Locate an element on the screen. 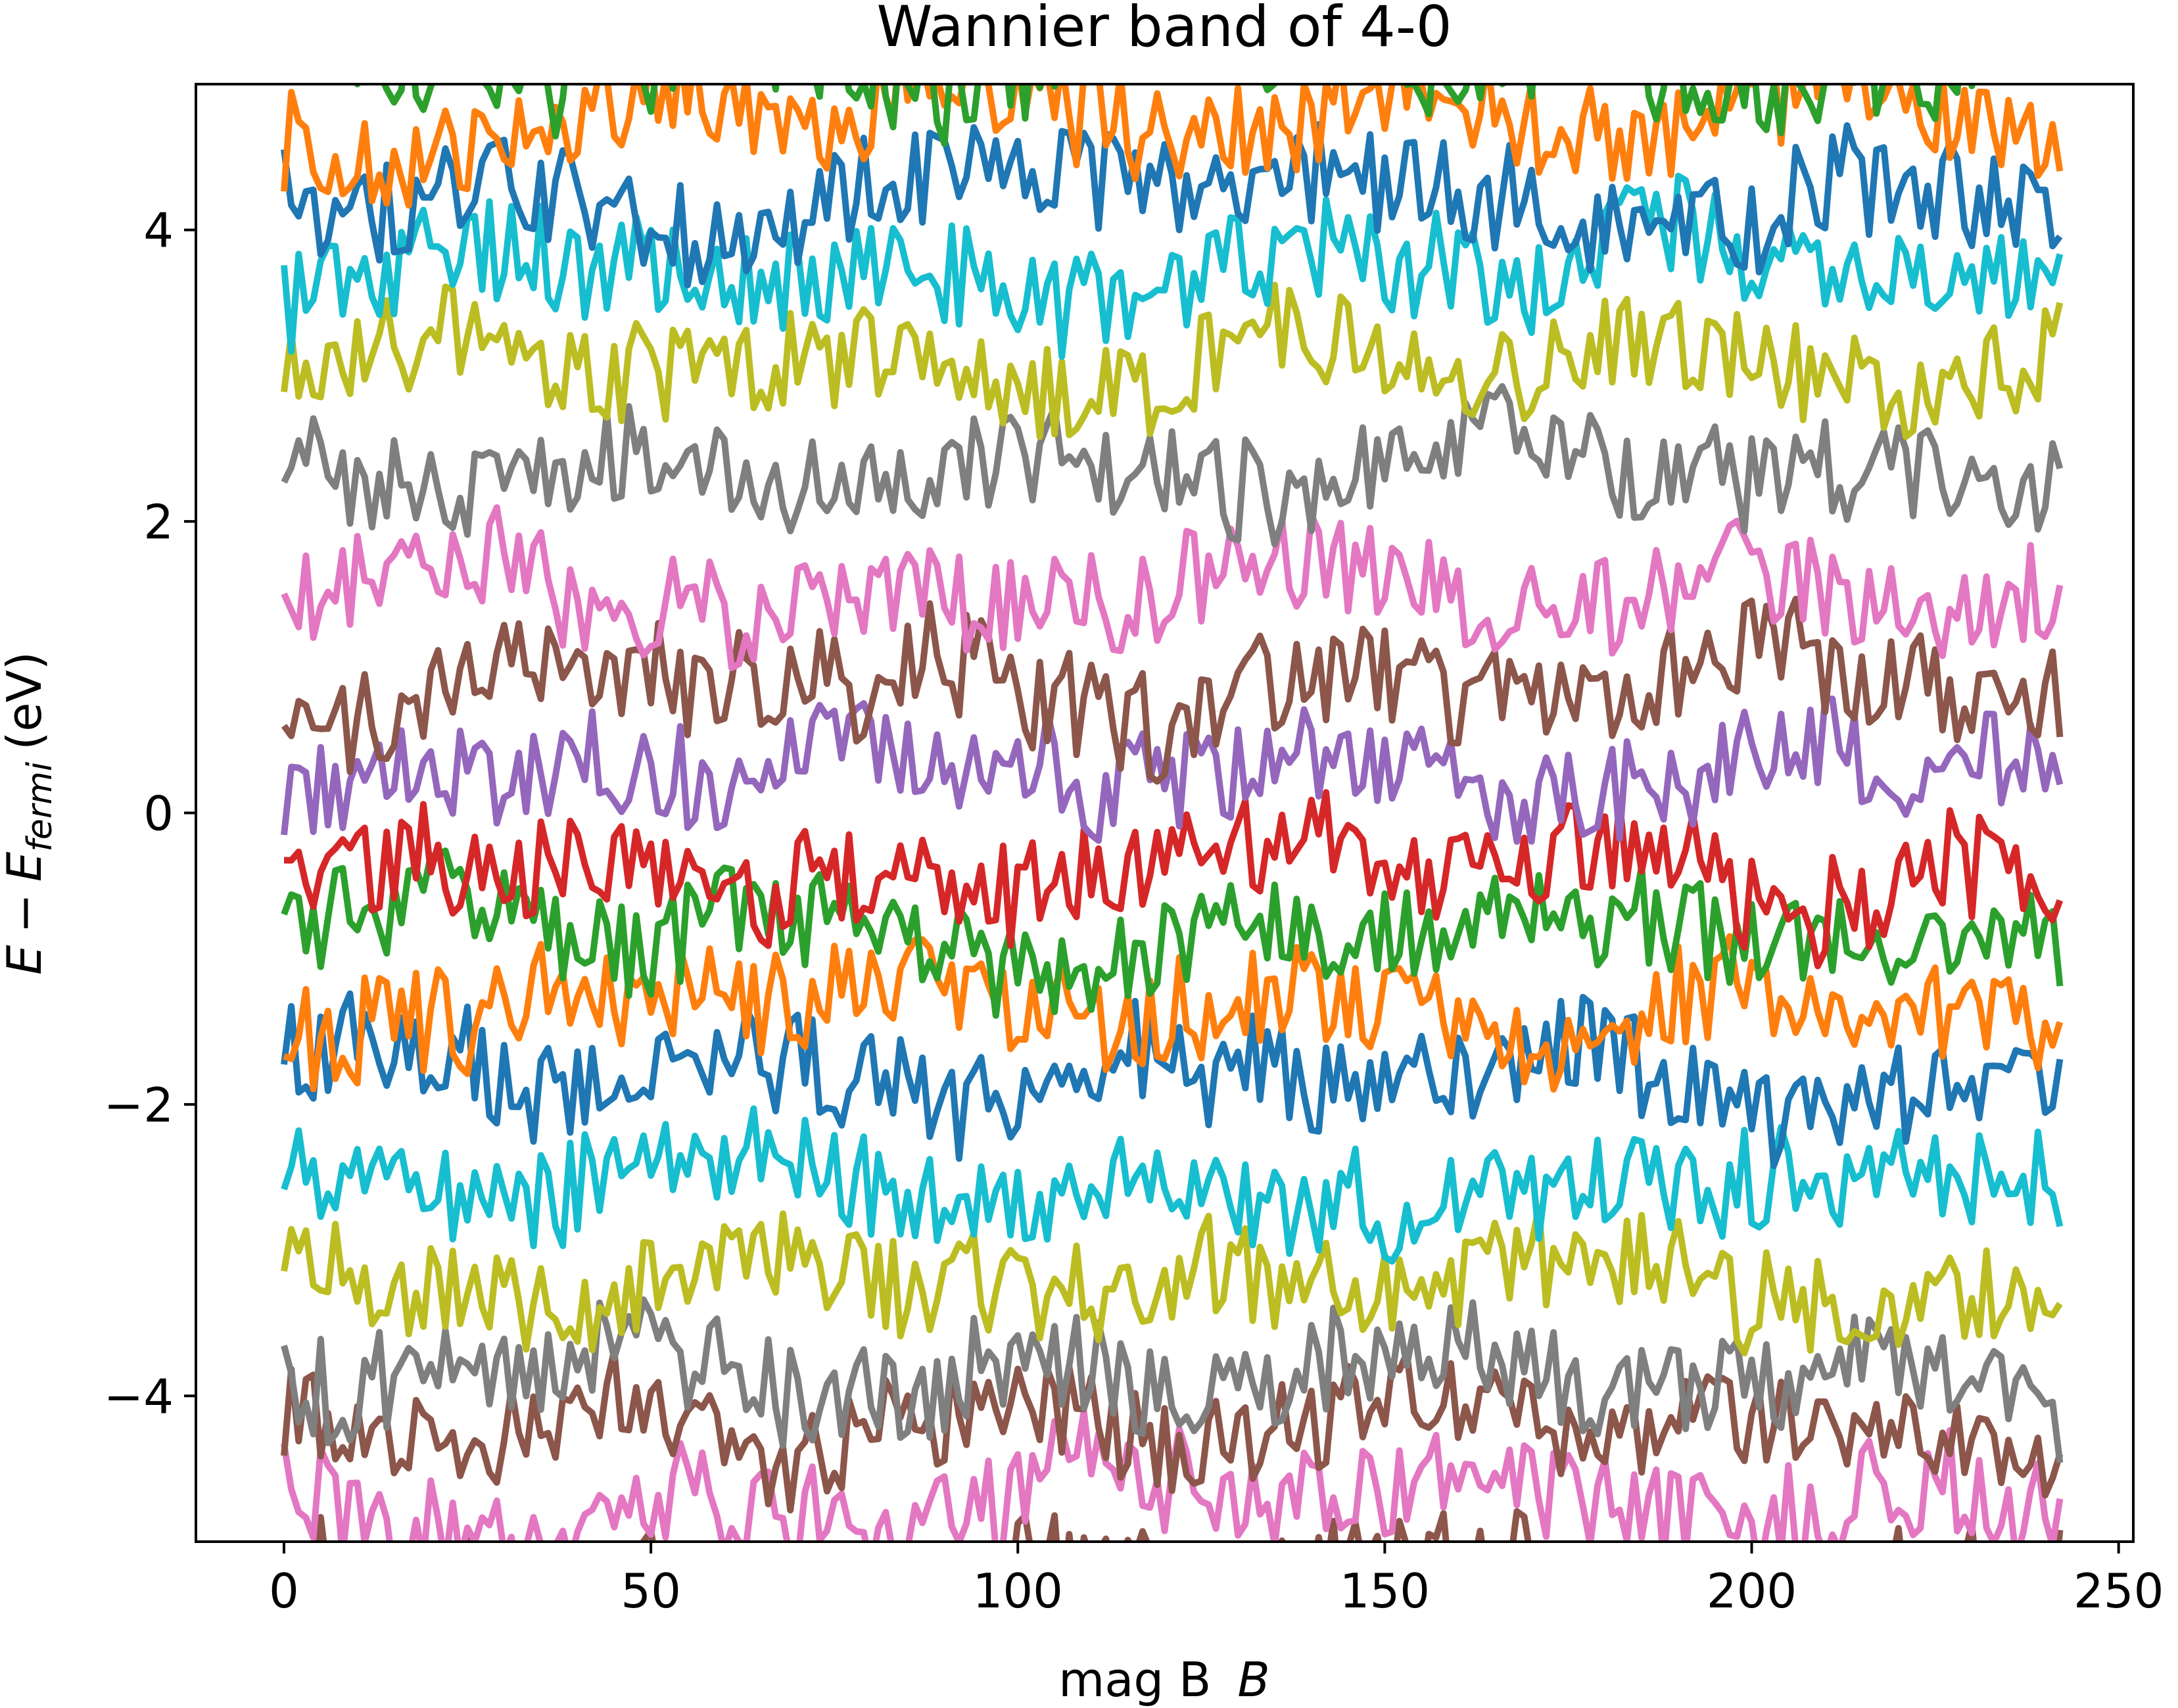 This screenshot has width=2178, height=1708. y-axis: −4 −2 0 2 4 is located at coordinates (150, 813).